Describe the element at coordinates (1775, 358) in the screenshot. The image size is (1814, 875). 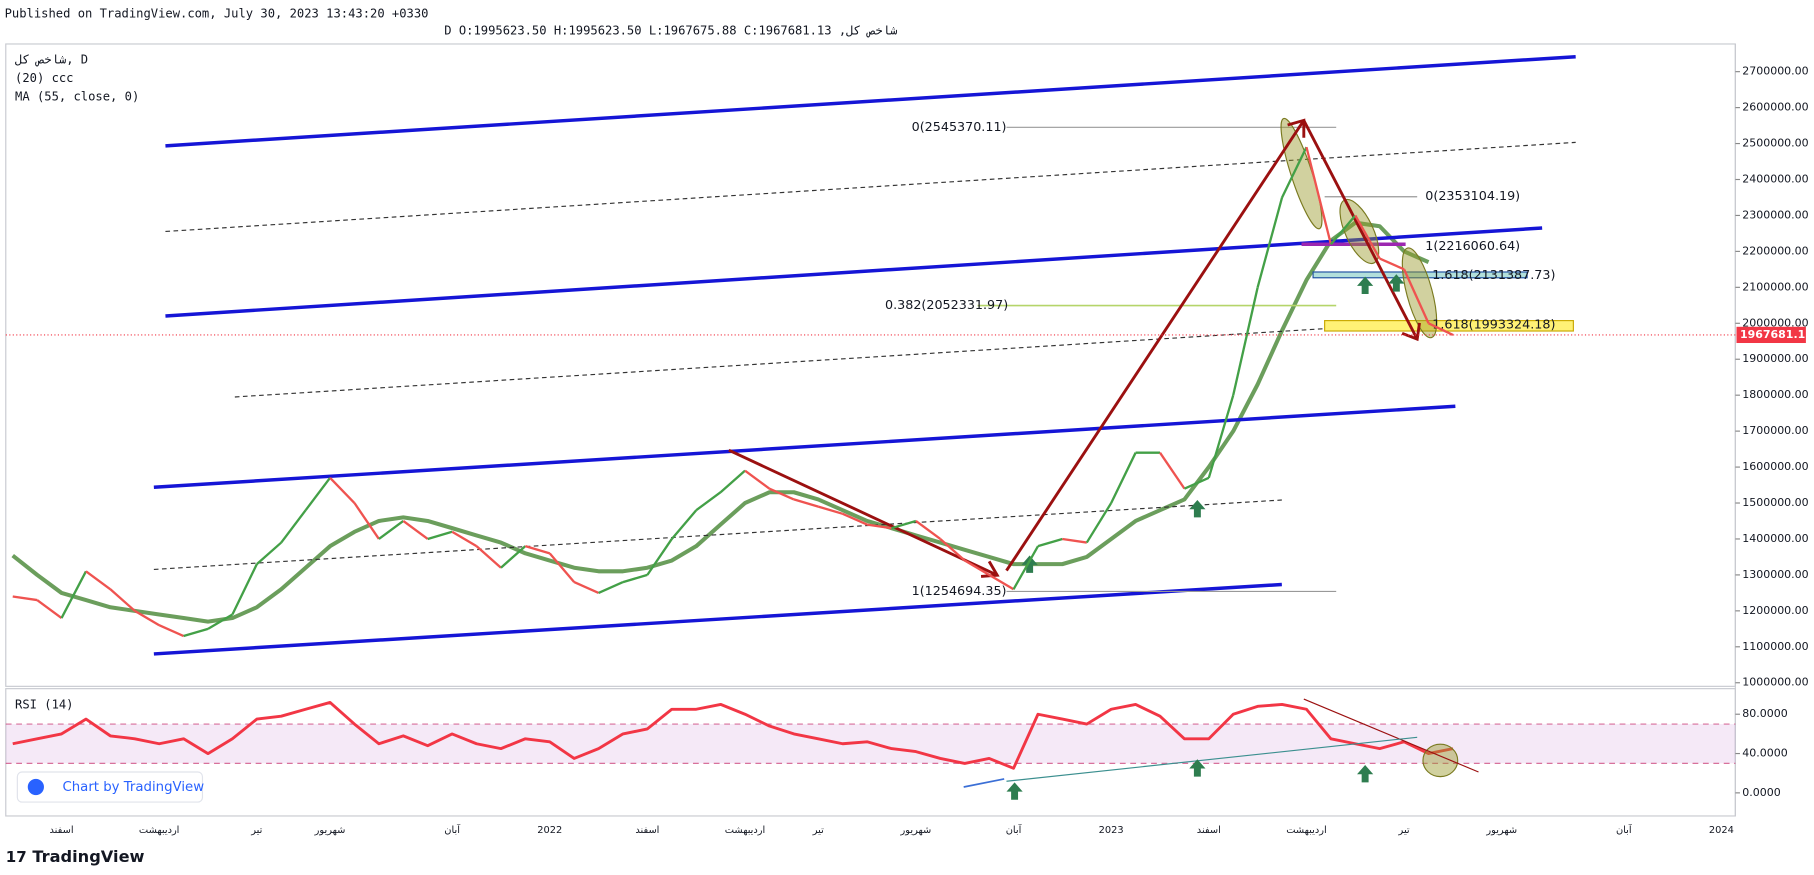
I see `y-tick-label: 1900000.00` at that location.